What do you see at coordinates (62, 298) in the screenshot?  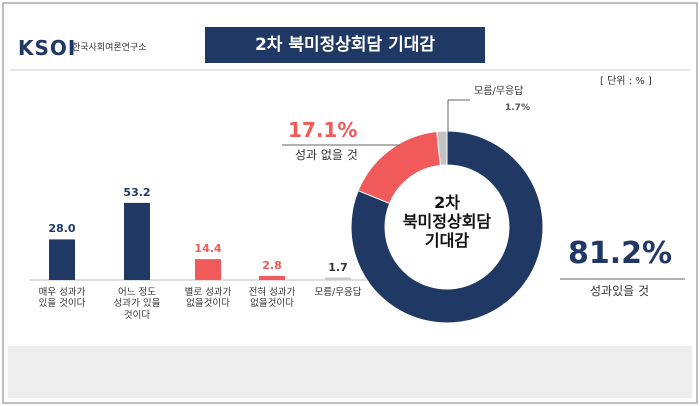 I see `category-label: 매우 성과가 있을 것이다` at bounding box center [62, 298].